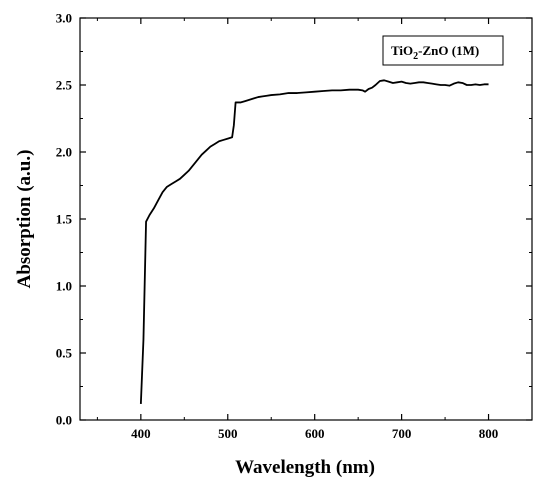 Image resolution: width=550 pixels, height=487 pixels. Describe the element at coordinates (448, 50) in the screenshot. I see `legend-entry-rest: -ZnO (1M)` at that location.